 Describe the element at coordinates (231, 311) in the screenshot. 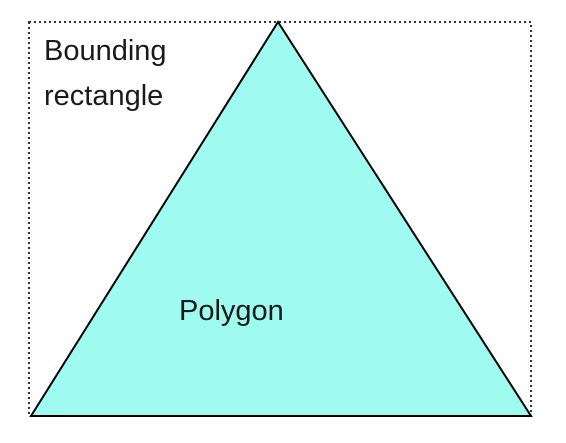

I see `polygon-label: Polygon` at that location.